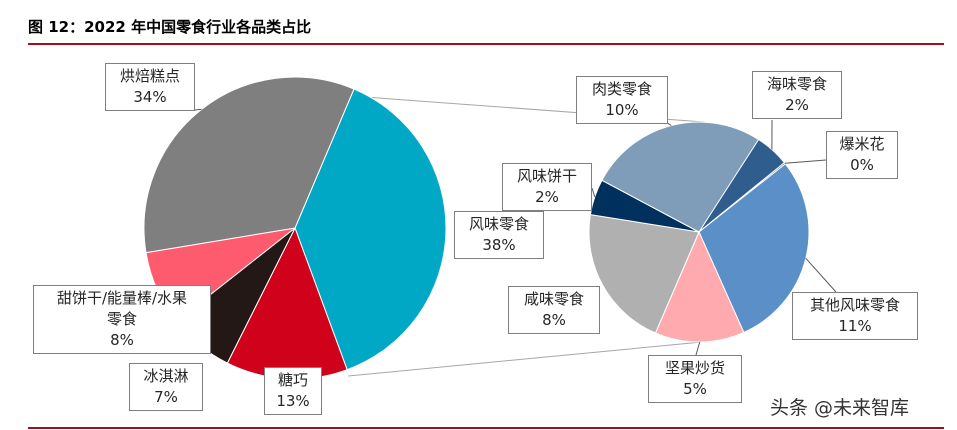  What do you see at coordinates (695, 379) in the screenshot?
I see `slice-label-坚果炒货: 坚果炒货 5%` at bounding box center [695, 379].